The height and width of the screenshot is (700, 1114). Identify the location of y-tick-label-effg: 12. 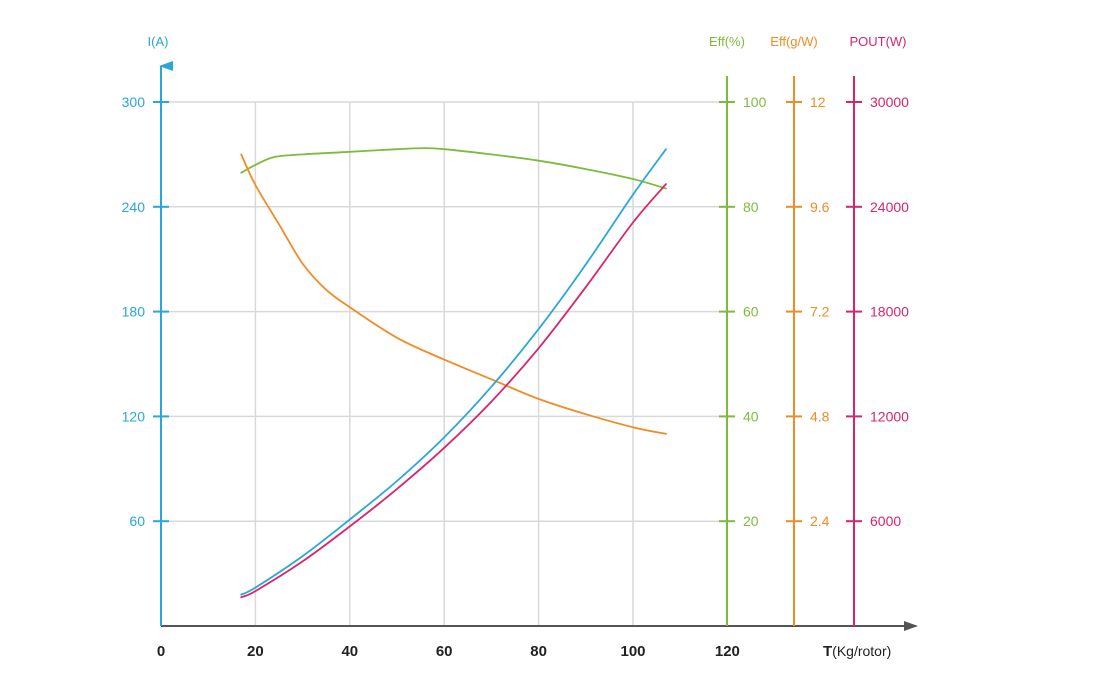
(818, 102).